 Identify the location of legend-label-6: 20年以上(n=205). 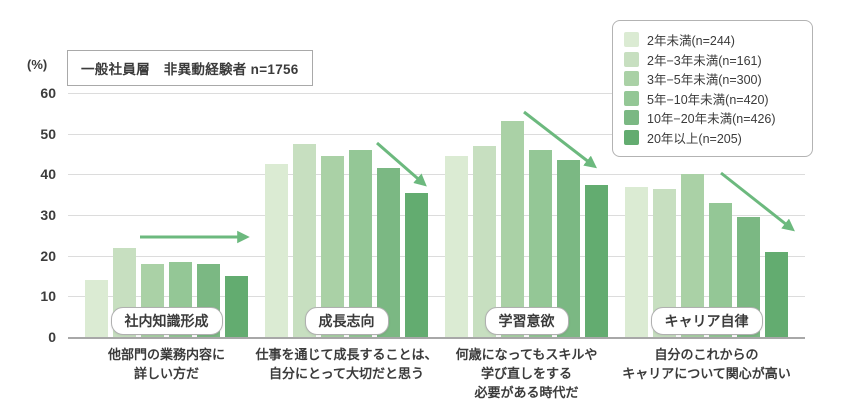
(694, 138).